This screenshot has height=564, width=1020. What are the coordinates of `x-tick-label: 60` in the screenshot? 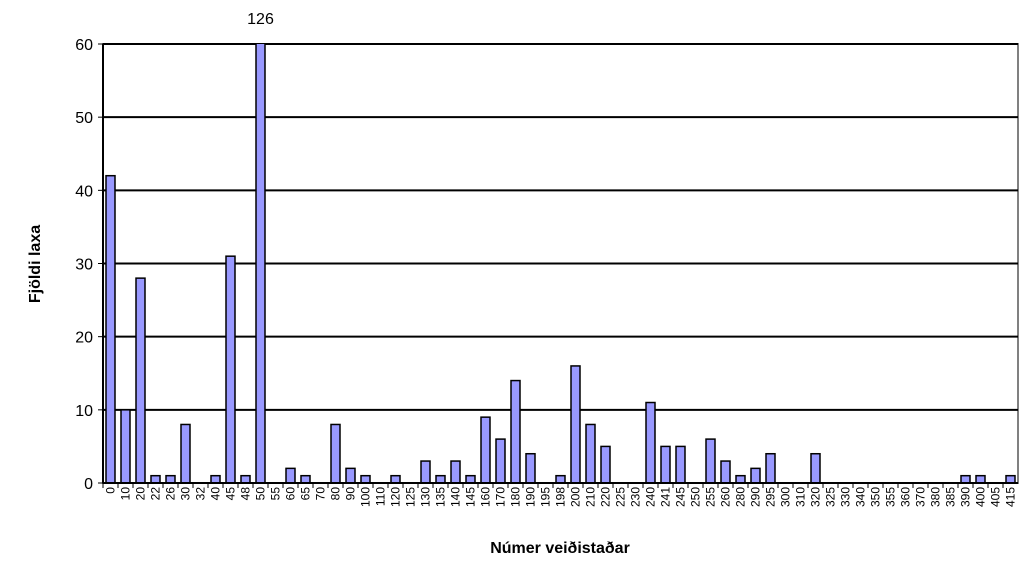 It's located at (291, 494).